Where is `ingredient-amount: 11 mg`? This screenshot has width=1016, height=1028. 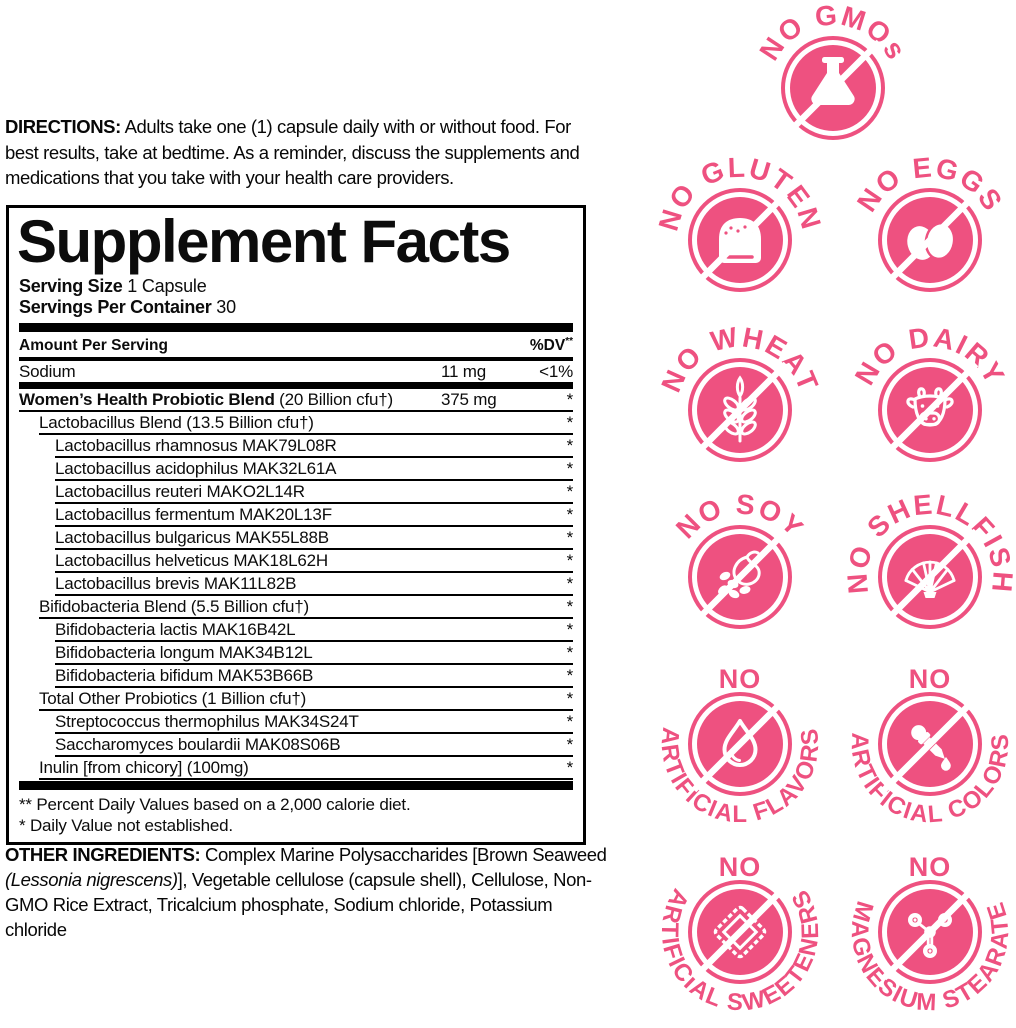
ingredient-amount: 11 mg is located at coordinates (463, 371).